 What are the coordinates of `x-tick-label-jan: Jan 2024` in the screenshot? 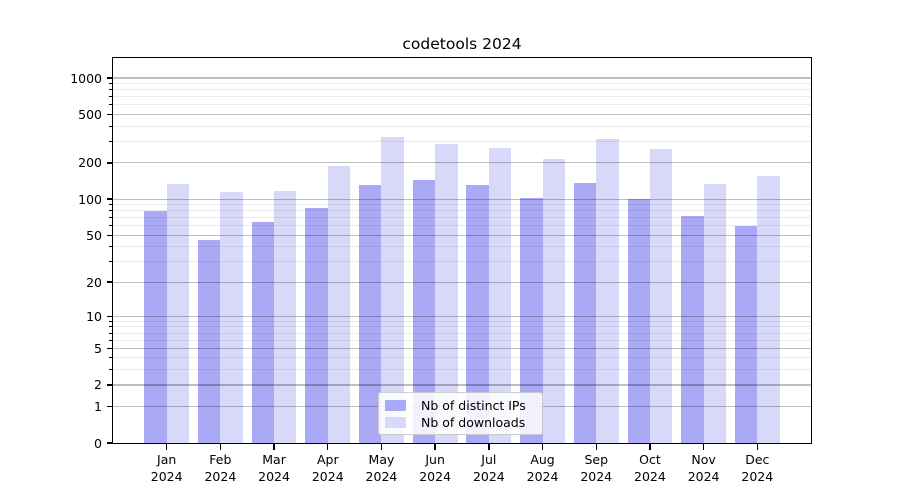 It's located at (166, 468).